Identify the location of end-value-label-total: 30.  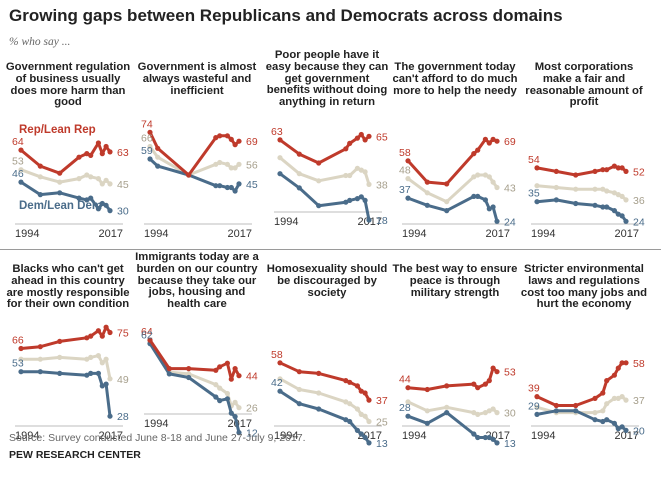
(510, 414).